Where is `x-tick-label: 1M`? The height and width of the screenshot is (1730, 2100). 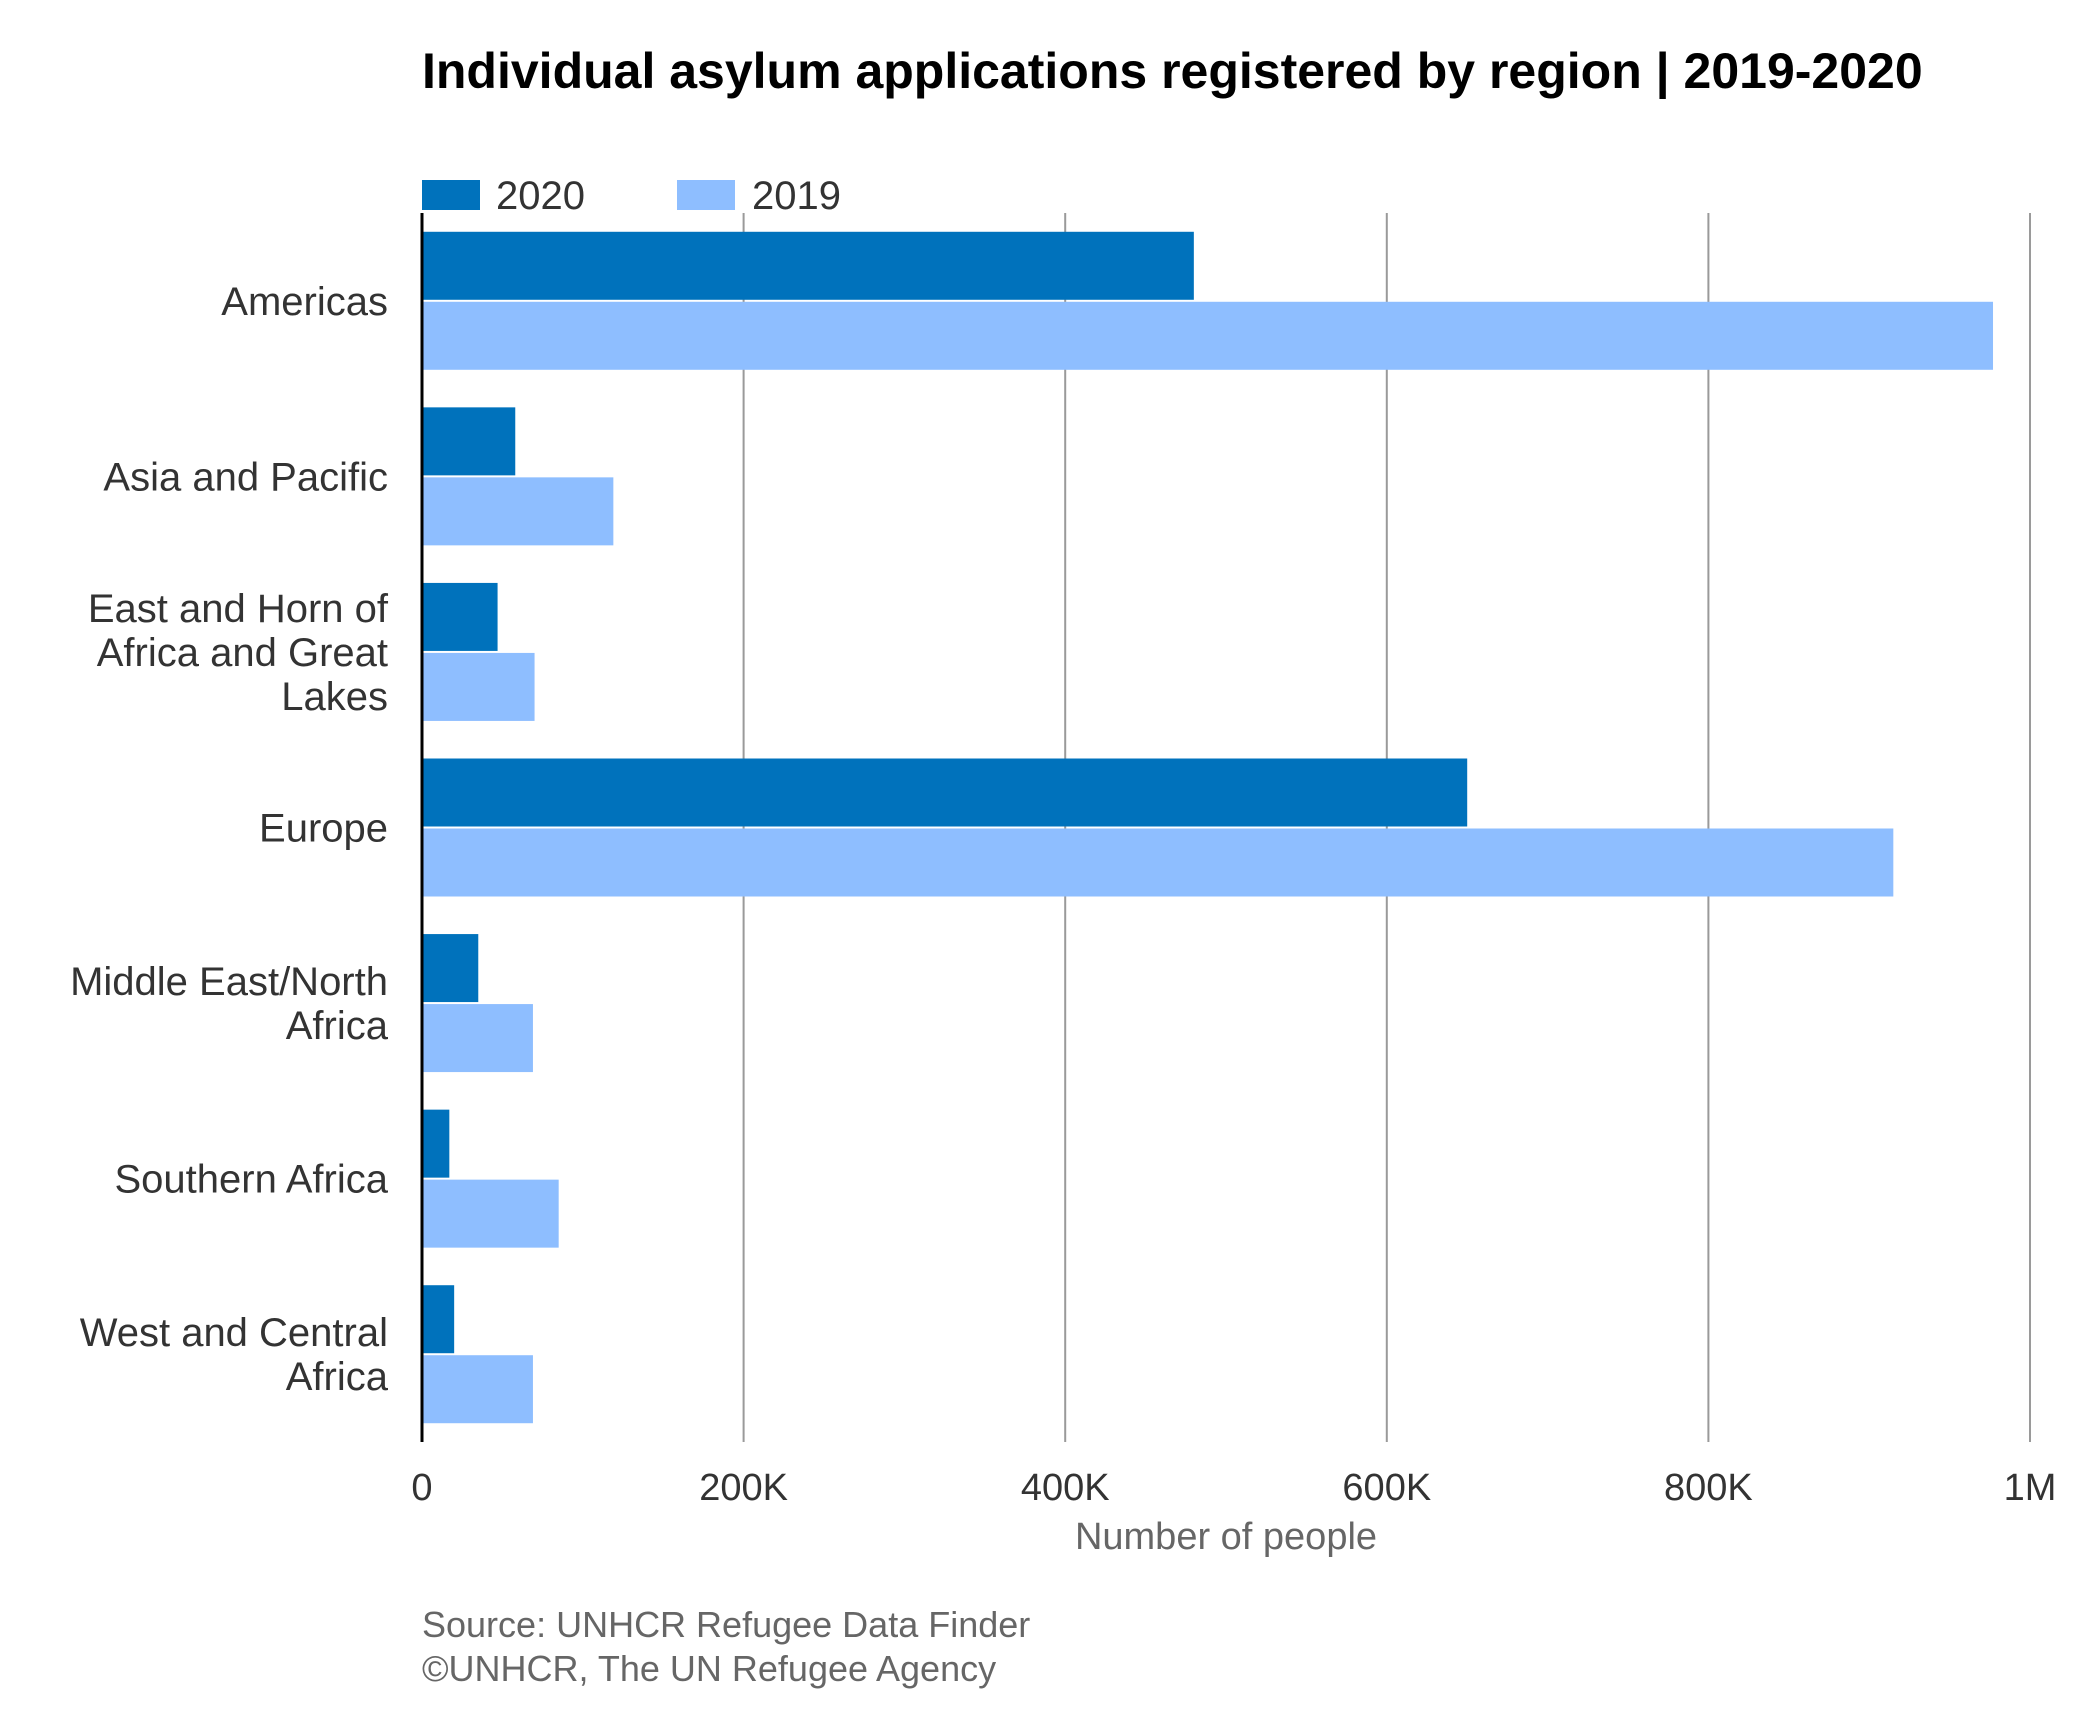
x-tick-label: 1M is located at coordinates (2030, 1488).